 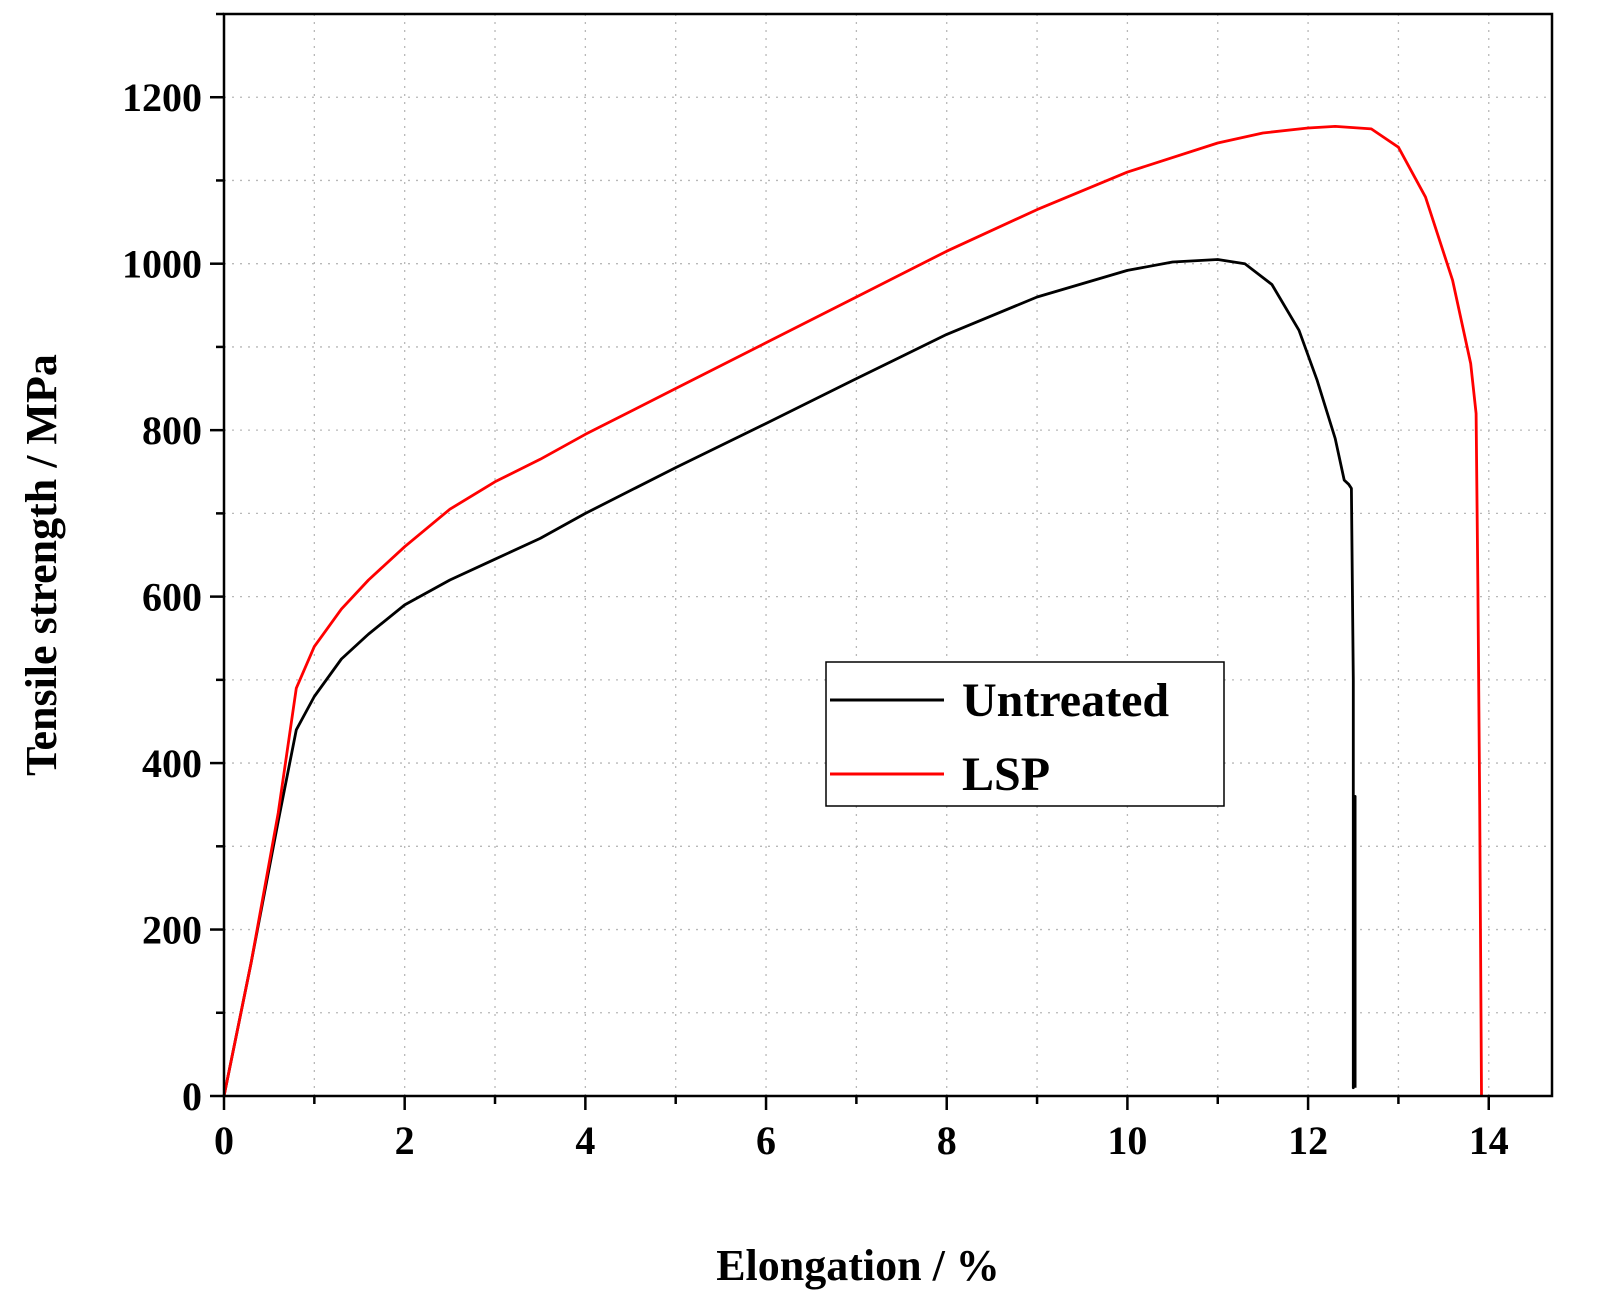 I want to click on legend-label-untreated: Untreated, so click(x=1065, y=700).